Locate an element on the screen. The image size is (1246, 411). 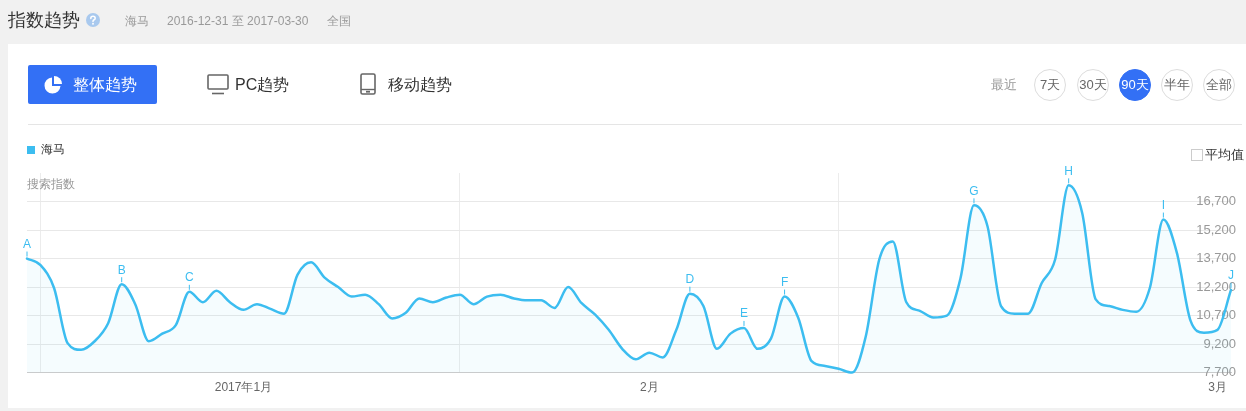
text: 半年 is located at coordinates (1177, 85).